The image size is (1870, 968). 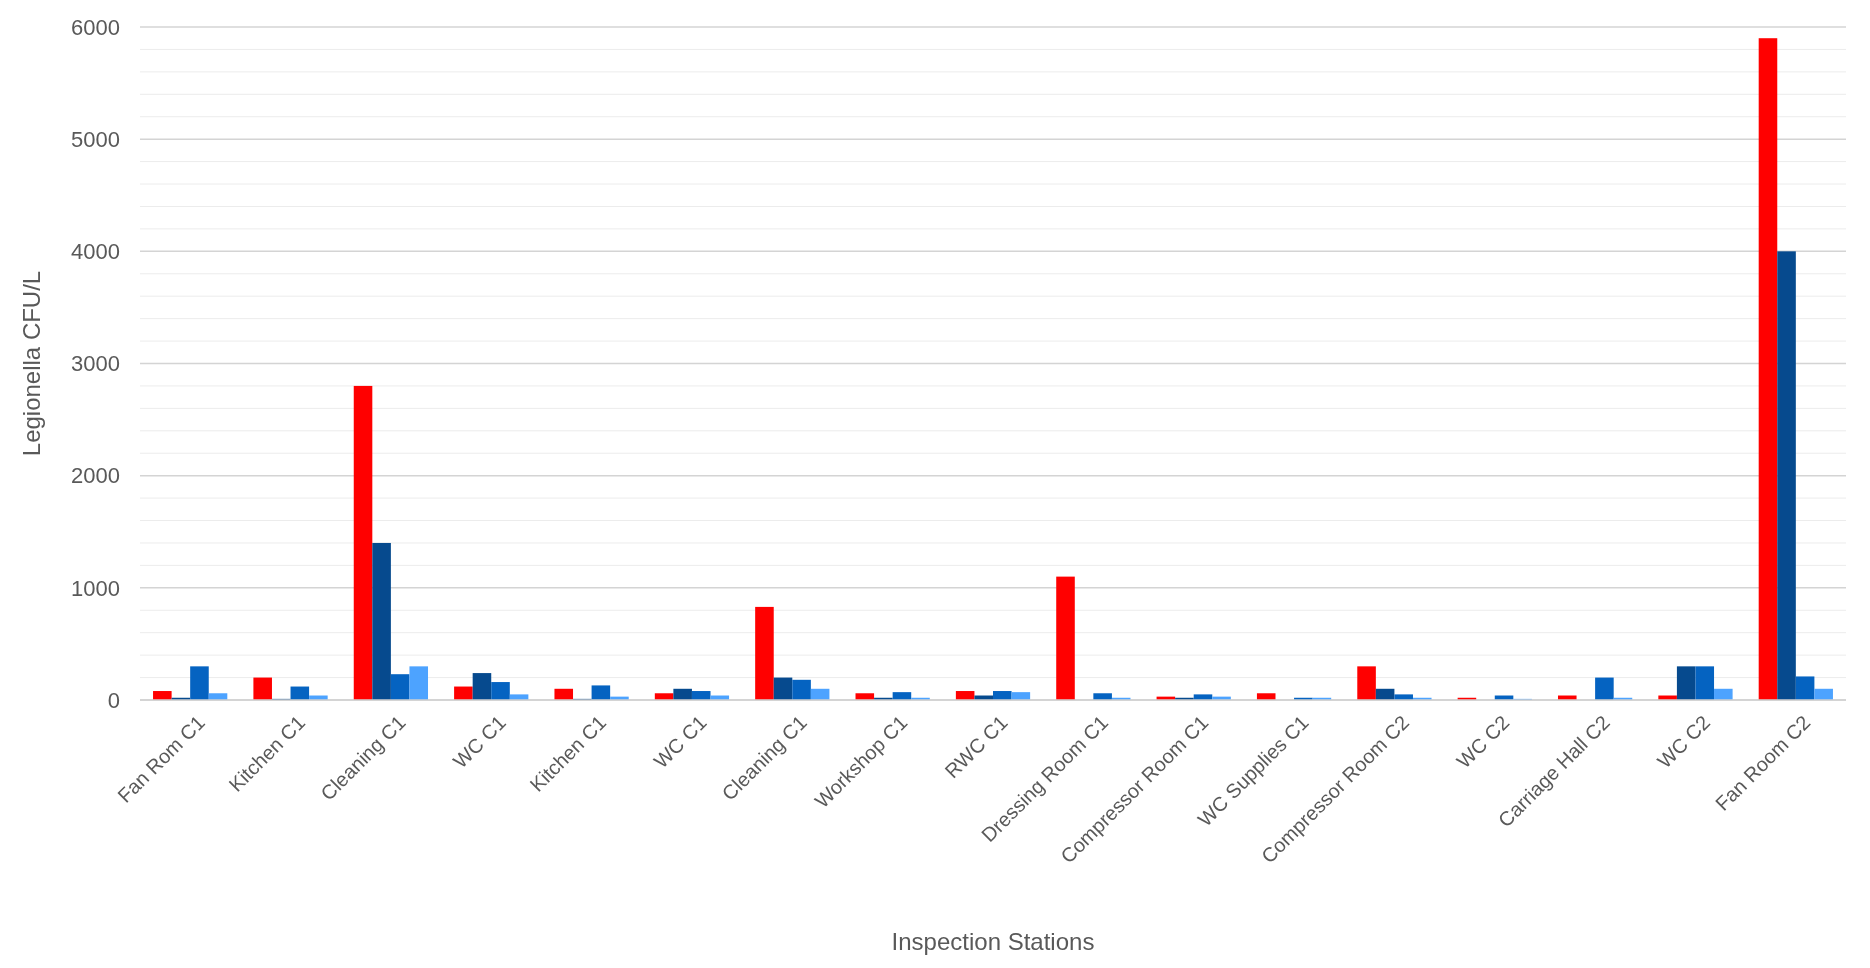 I want to click on y-tick-label: 2000, so click(x=95, y=476).